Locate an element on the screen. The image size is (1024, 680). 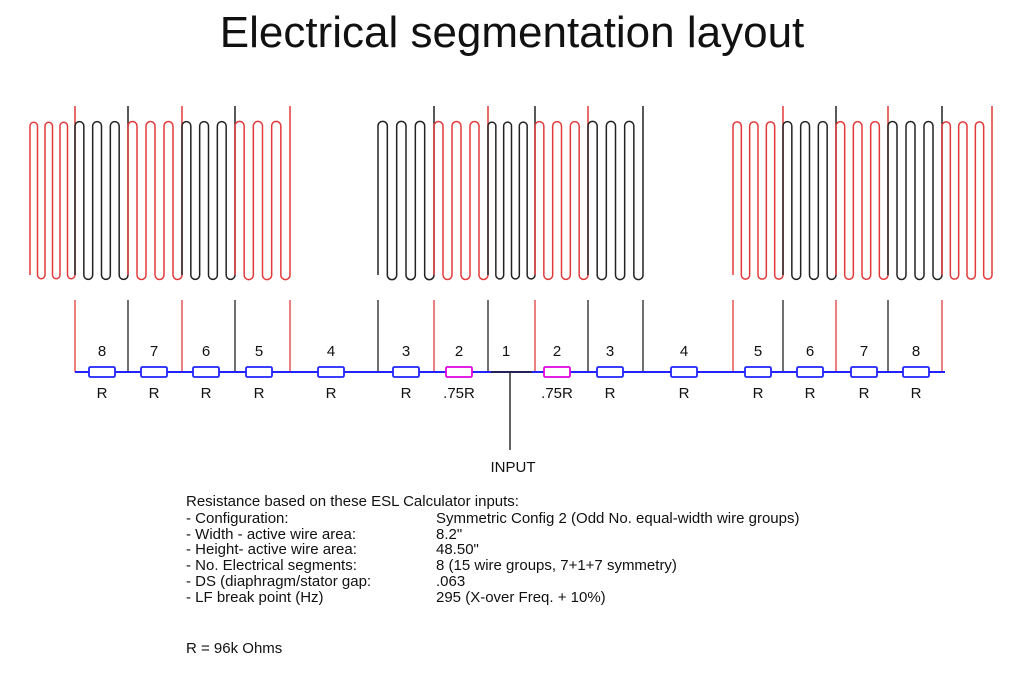
notes-row-height: - Height- active wire area: 48.50" is located at coordinates (352, 550).